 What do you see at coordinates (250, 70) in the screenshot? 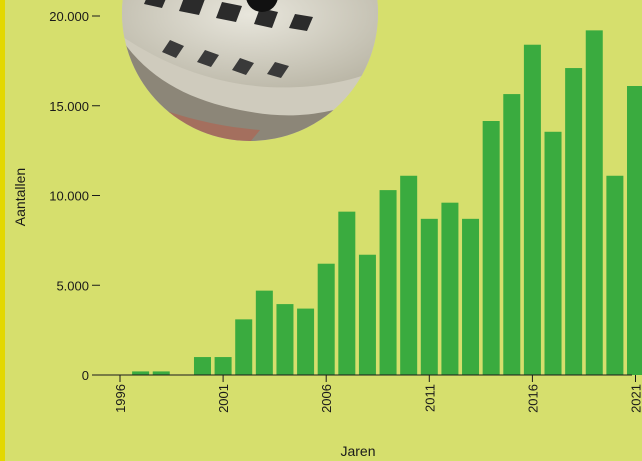
I see `snake-head-photo-icon` at bounding box center [250, 70].